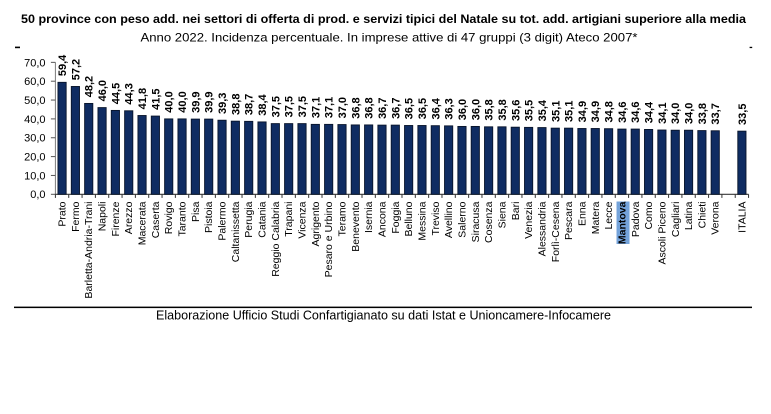 This screenshot has height=414, width=771. What do you see at coordinates (34, 63) in the screenshot?
I see `svg-text: 70,0` at bounding box center [34, 63].